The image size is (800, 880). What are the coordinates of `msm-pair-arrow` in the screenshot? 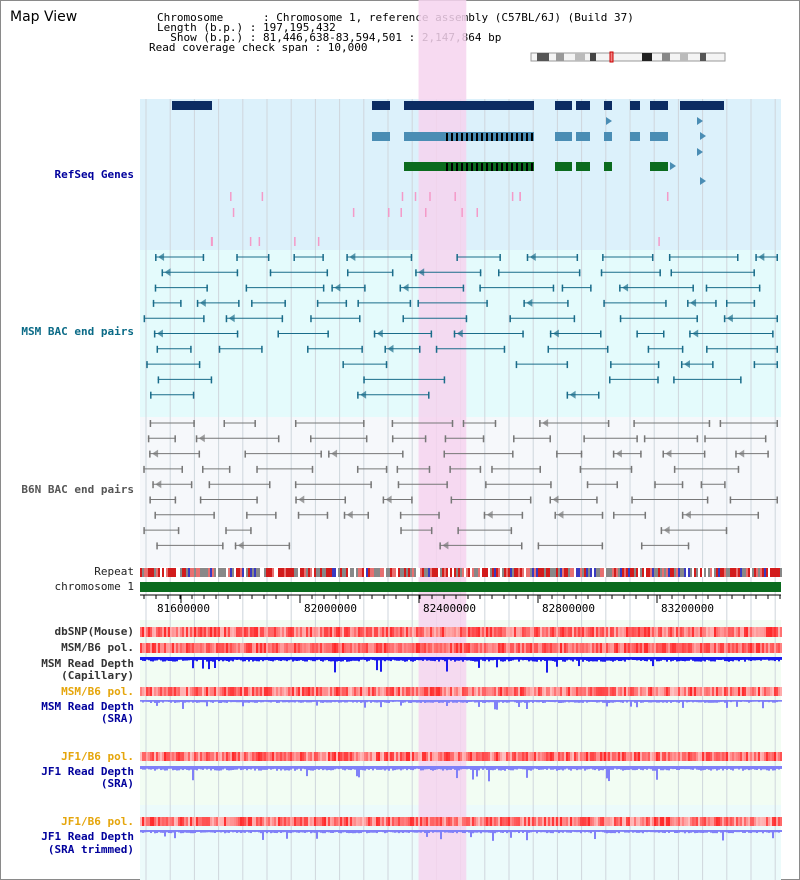 It's located at (459, 333).